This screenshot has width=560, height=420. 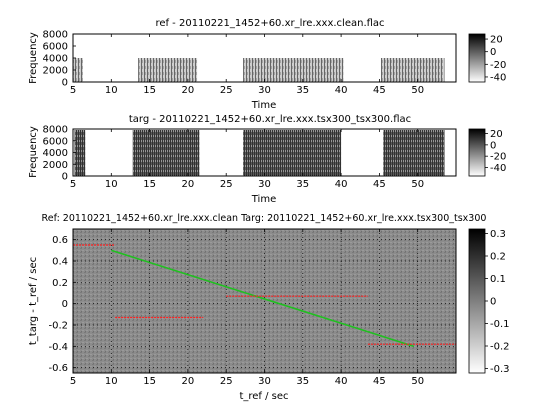 I want to click on panel1-x-ticks: 5 10 15 20 25 30 35 40 45 50, so click(x=247, y=65).